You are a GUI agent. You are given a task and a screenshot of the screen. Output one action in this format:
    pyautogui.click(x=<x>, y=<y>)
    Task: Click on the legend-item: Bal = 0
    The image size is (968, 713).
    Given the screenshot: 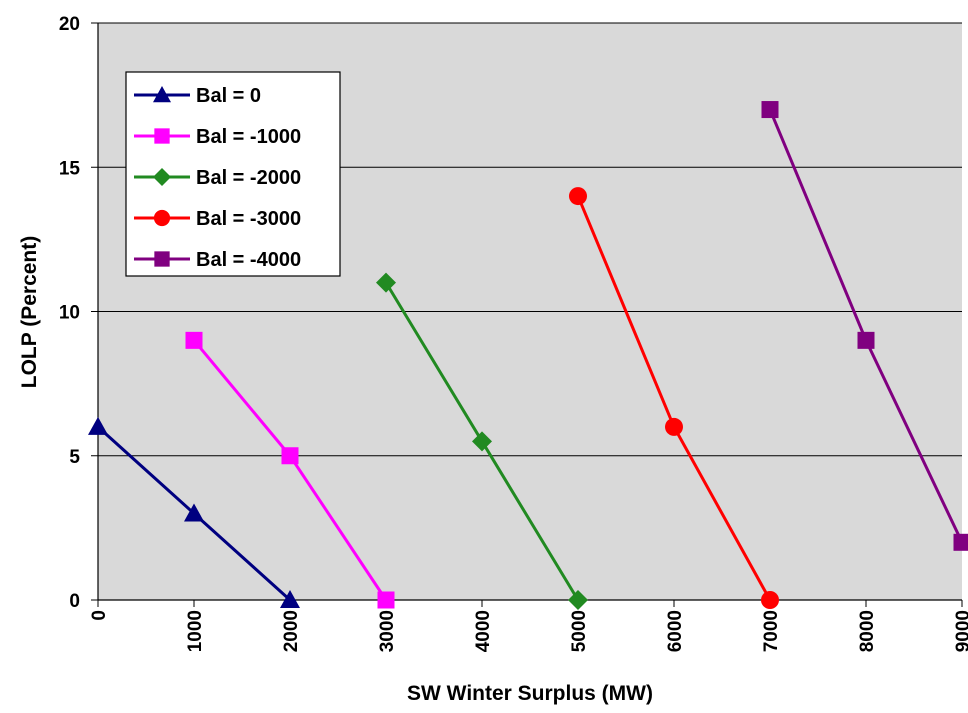 What is the action you would take?
    pyautogui.click(x=197, y=96)
    